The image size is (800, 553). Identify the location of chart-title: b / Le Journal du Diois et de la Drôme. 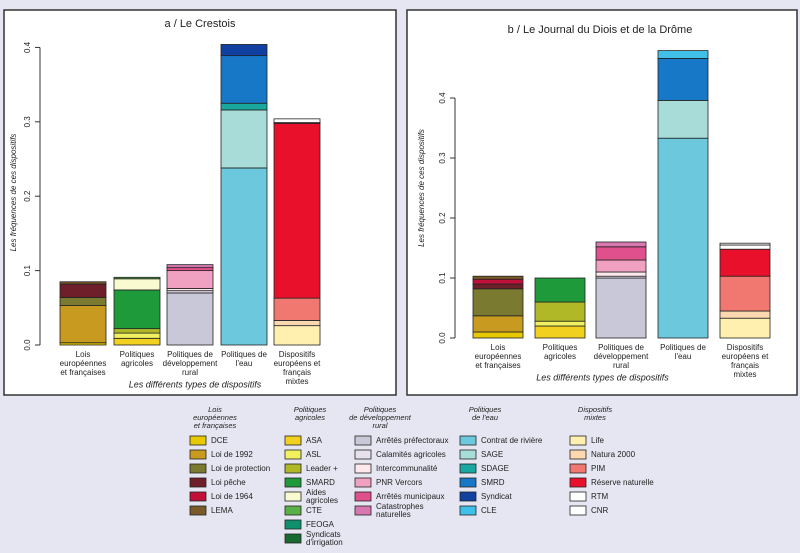
(600, 30).